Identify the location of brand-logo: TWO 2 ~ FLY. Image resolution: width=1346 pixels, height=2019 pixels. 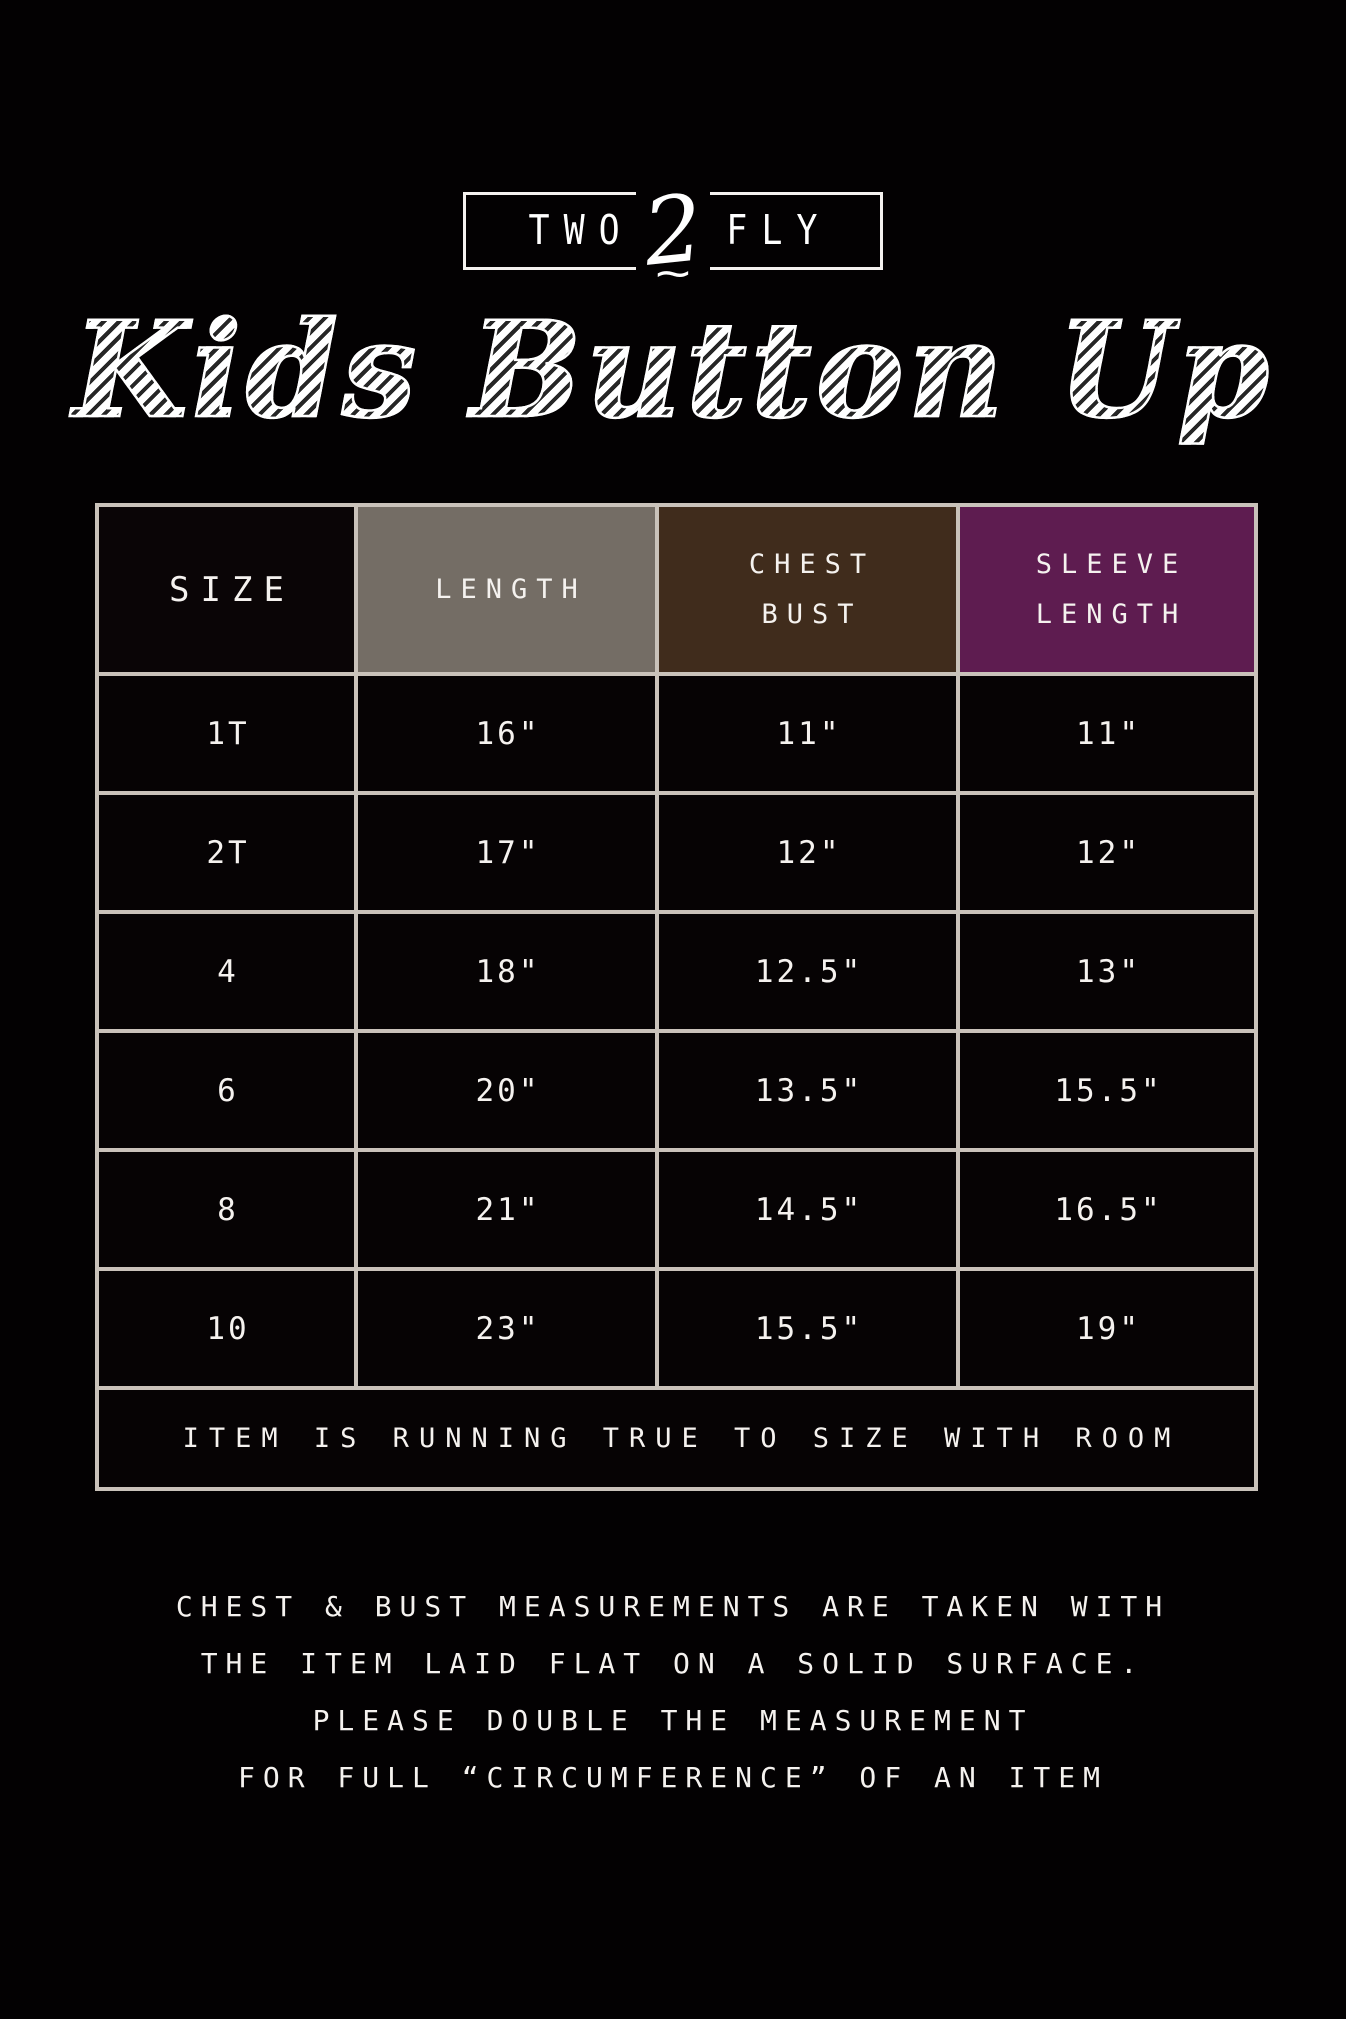
(673, 232).